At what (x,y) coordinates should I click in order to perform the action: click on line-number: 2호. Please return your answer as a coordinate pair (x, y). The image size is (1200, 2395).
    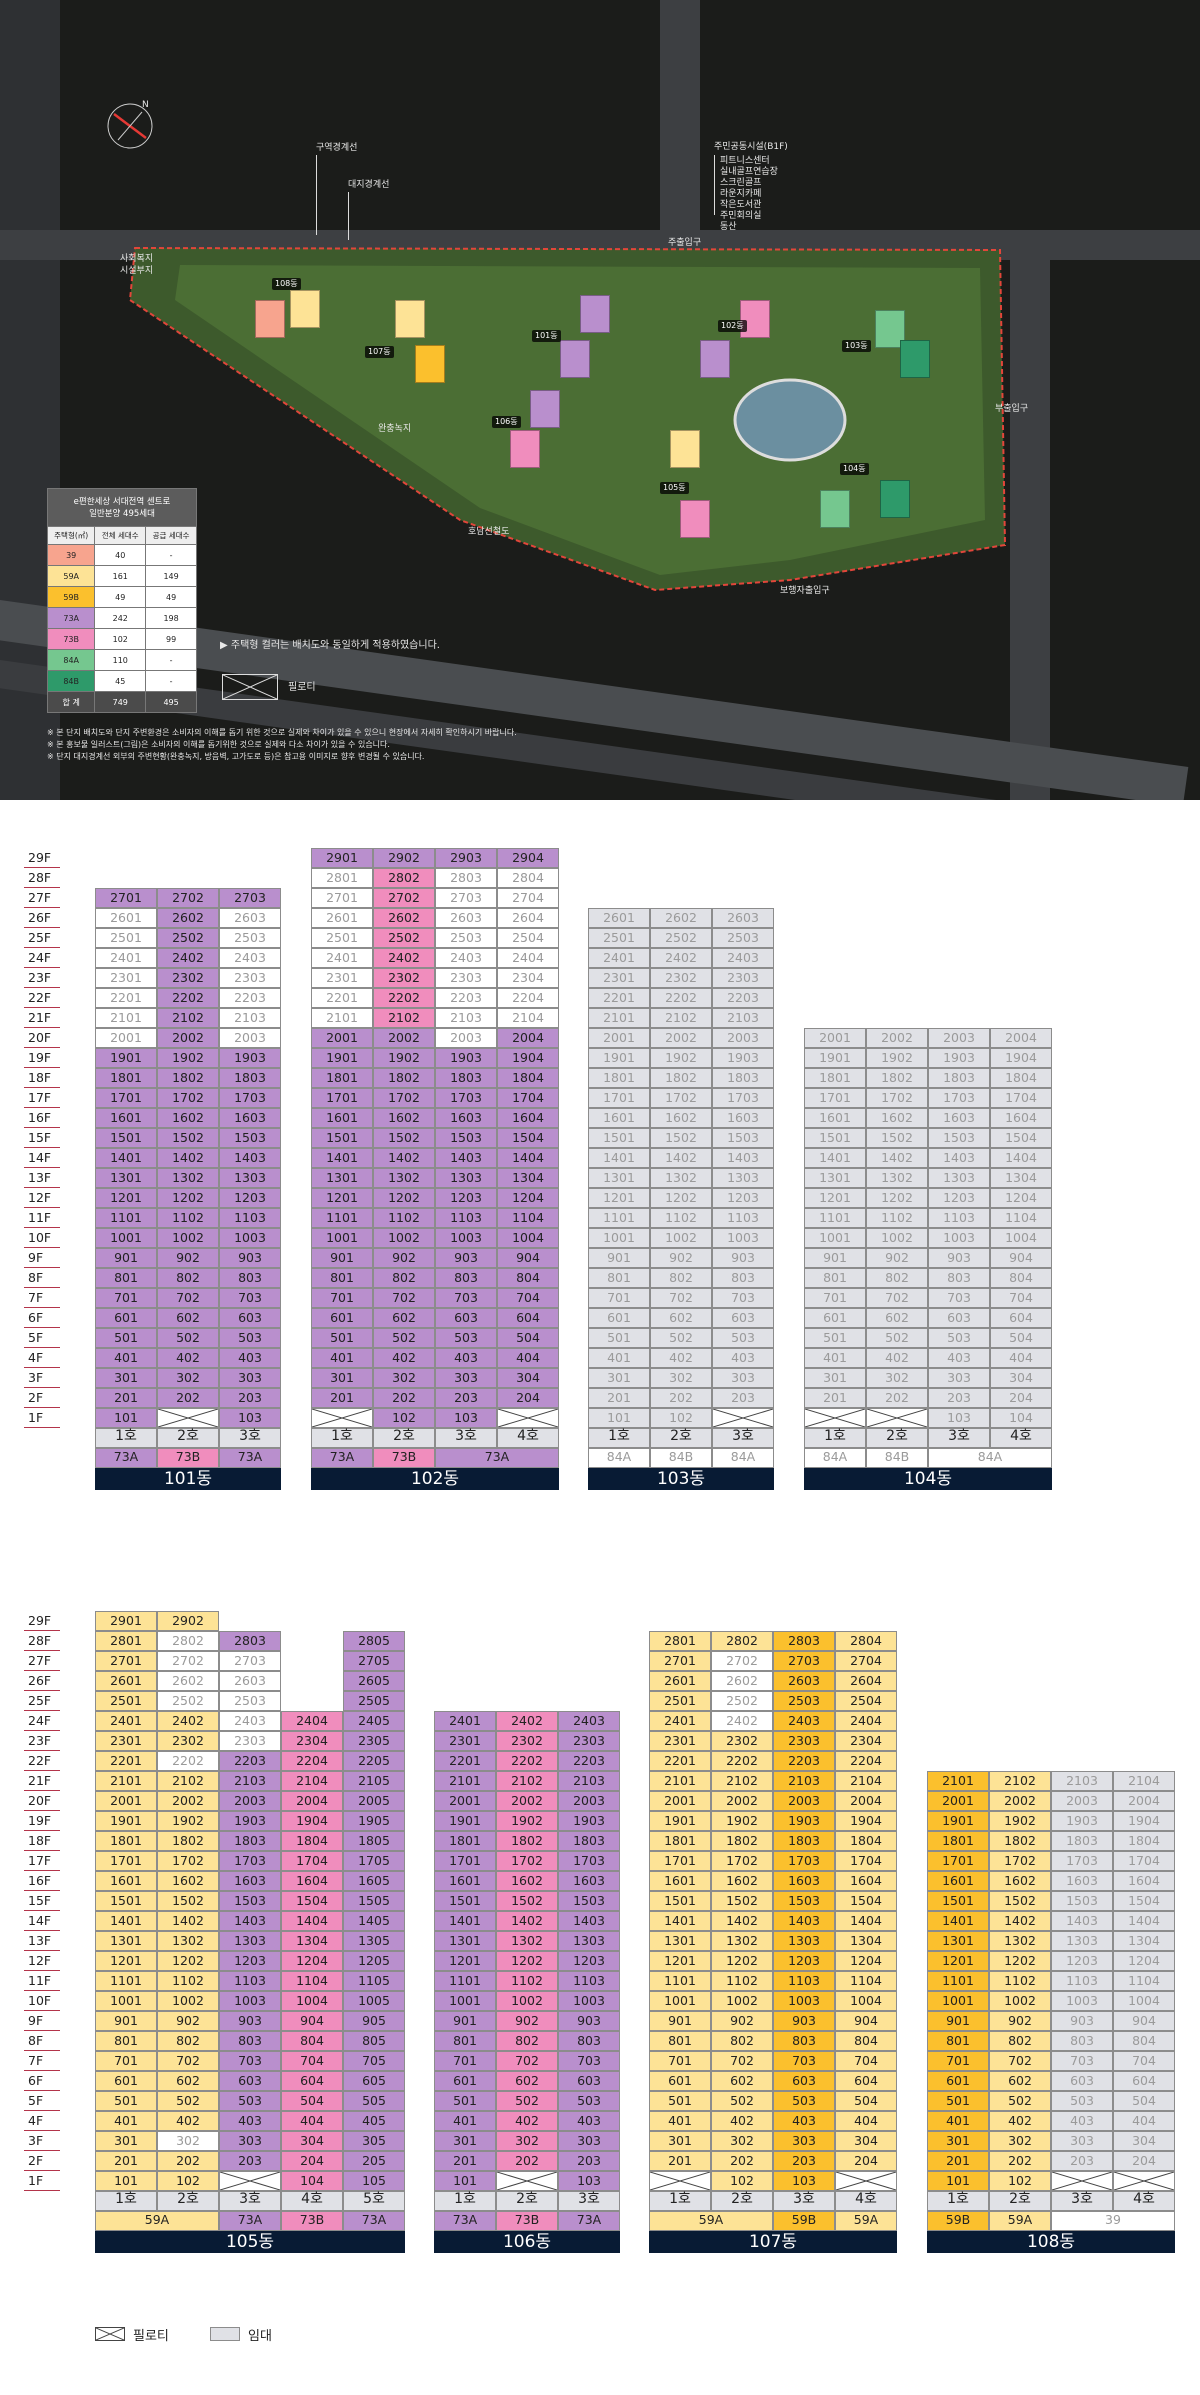
    Looking at the image, I should click on (681, 1438).